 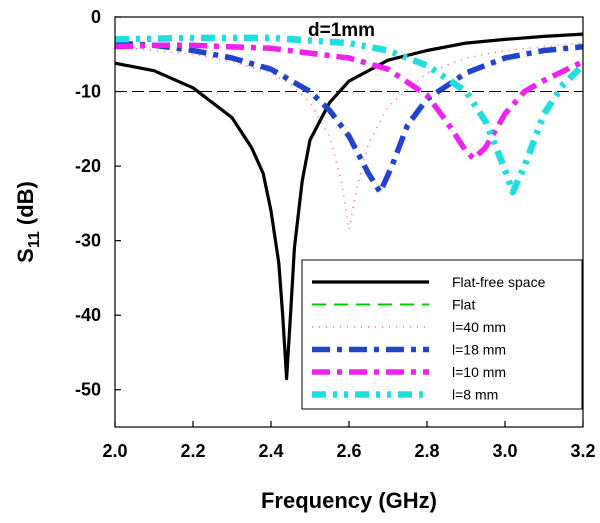 What do you see at coordinates (88, 241) in the screenshot?
I see `y-tick-label: -30` at bounding box center [88, 241].